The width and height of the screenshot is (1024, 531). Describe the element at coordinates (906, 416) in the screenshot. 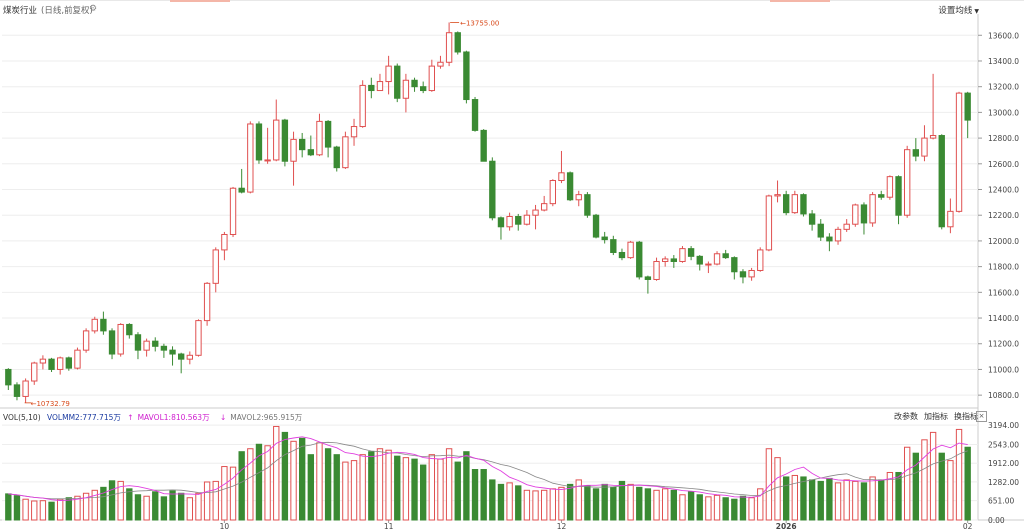

I see `change-params-button: 改参数` at that location.